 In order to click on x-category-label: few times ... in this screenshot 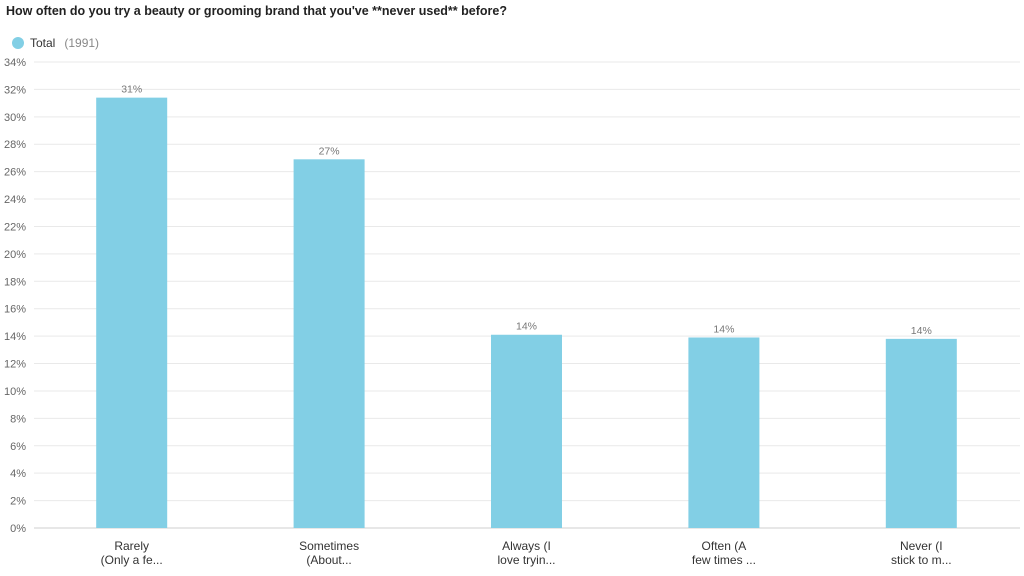, I will do `click(724, 560)`.